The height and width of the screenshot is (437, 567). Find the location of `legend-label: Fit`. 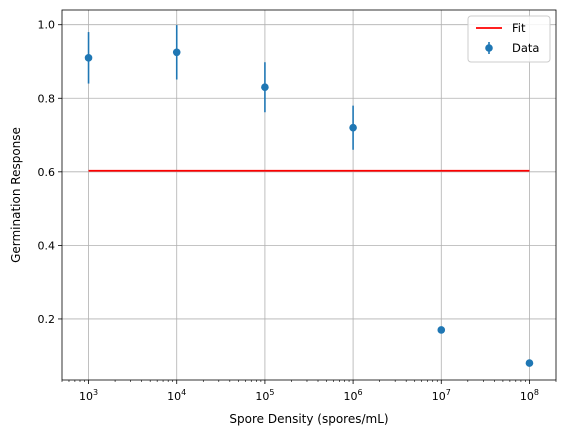

legend-label: Fit is located at coordinates (519, 28).